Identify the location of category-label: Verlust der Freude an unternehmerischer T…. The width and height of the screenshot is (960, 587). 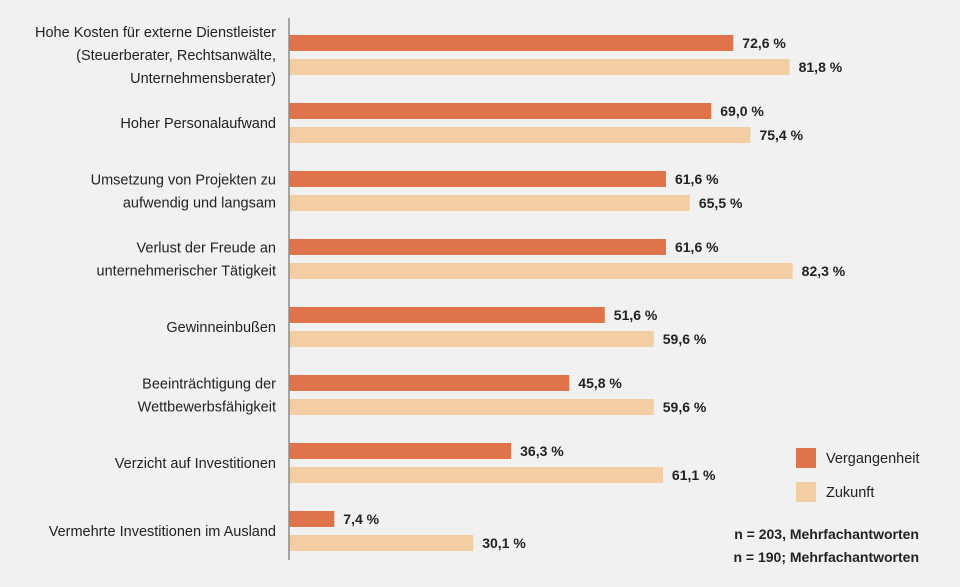
(186, 260).